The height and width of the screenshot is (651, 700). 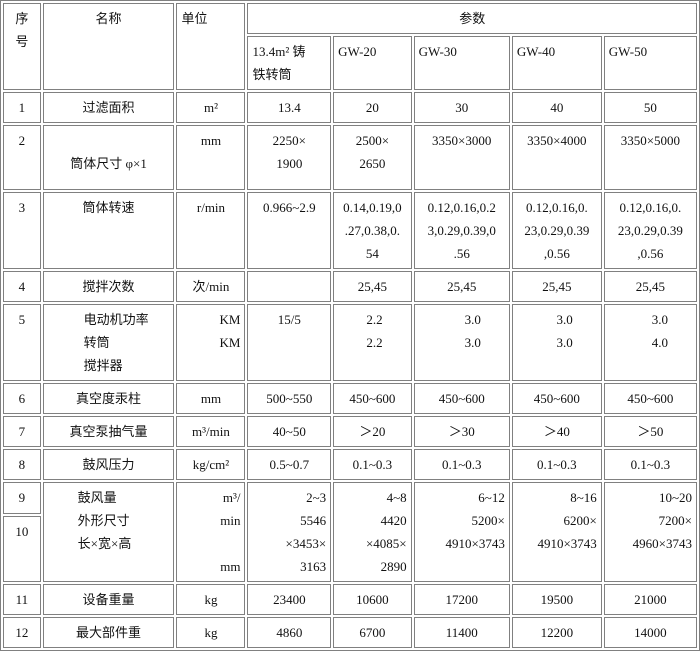 I want to click on row-unit: 次/min, so click(x=211, y=286).